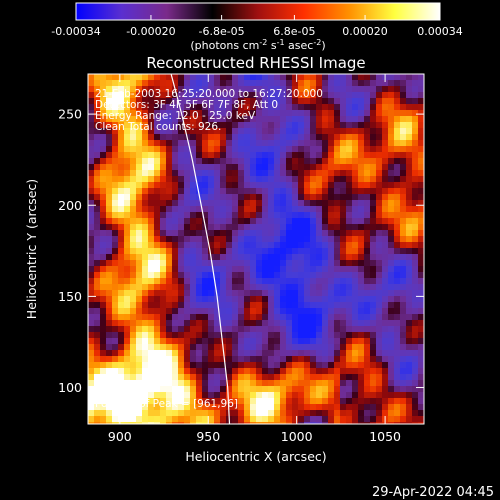  Describe the element at coordinates (70, 205) in the screenshot. I see `y-tick-label: 200` at that location.